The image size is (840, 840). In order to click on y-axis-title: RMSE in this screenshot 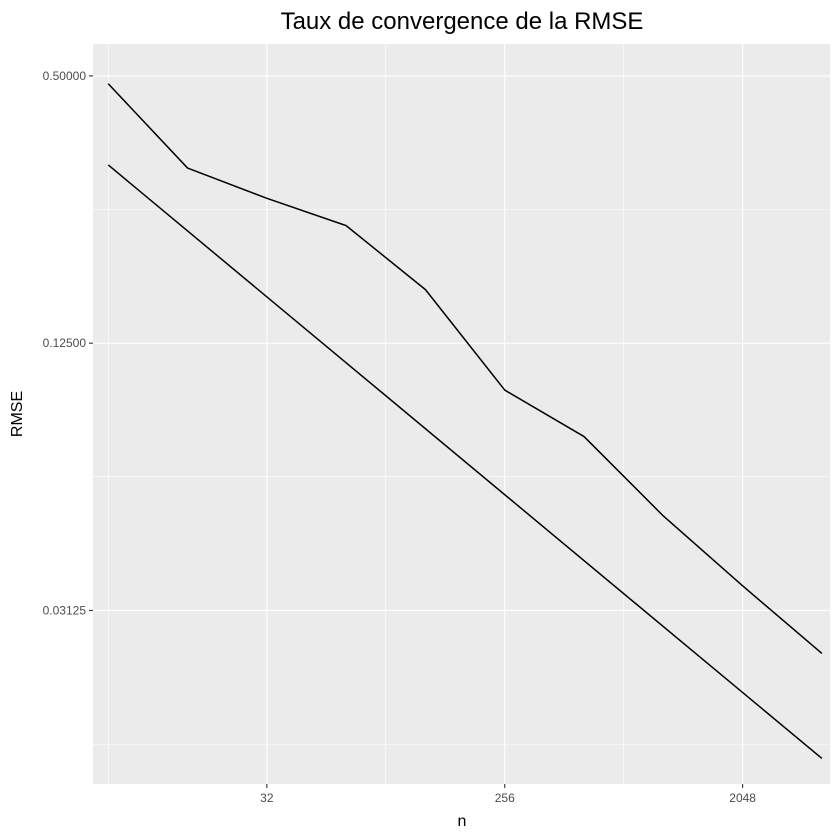, I will do `click(17, 414)`.